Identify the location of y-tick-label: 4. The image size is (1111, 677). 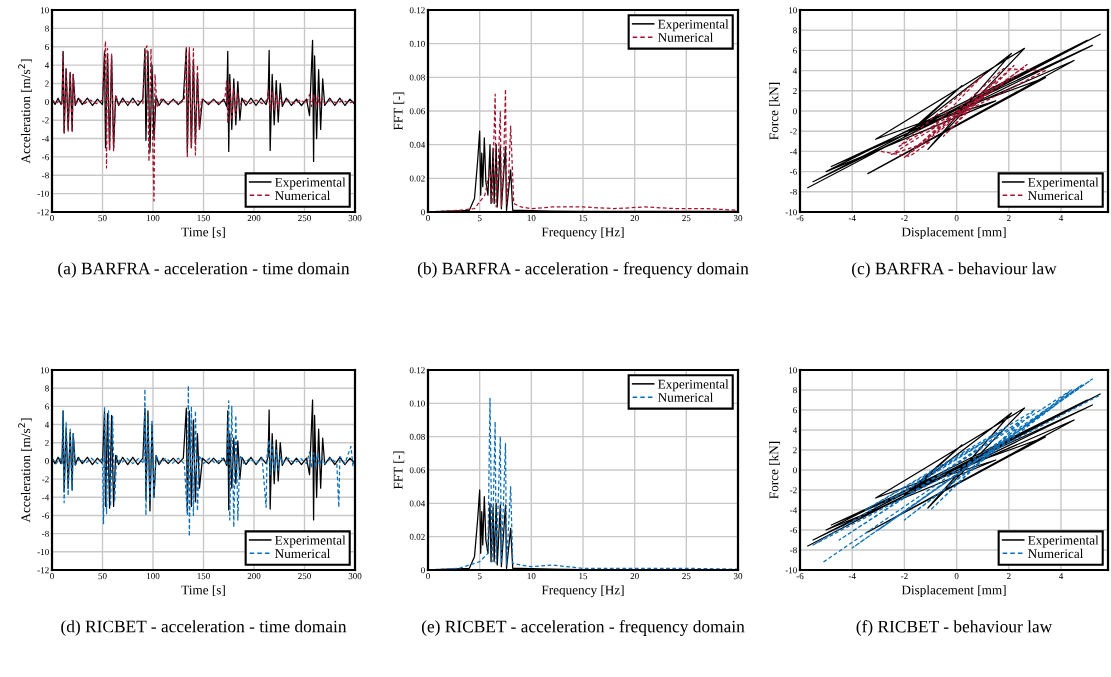
(47, 65).